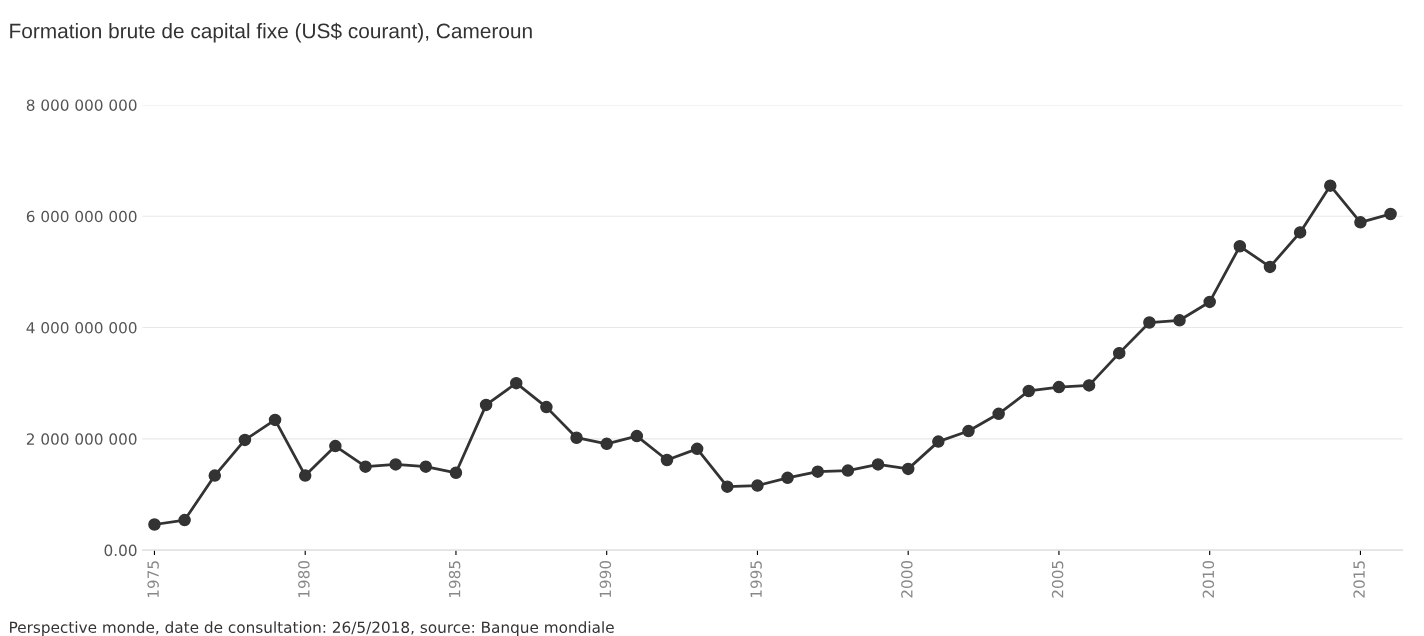 The image size is (1424, 636). What do you see at coordinates (756, 579) in the screenshot?
I see `x-tick-label: 1995` at bounding box center [756, 579].